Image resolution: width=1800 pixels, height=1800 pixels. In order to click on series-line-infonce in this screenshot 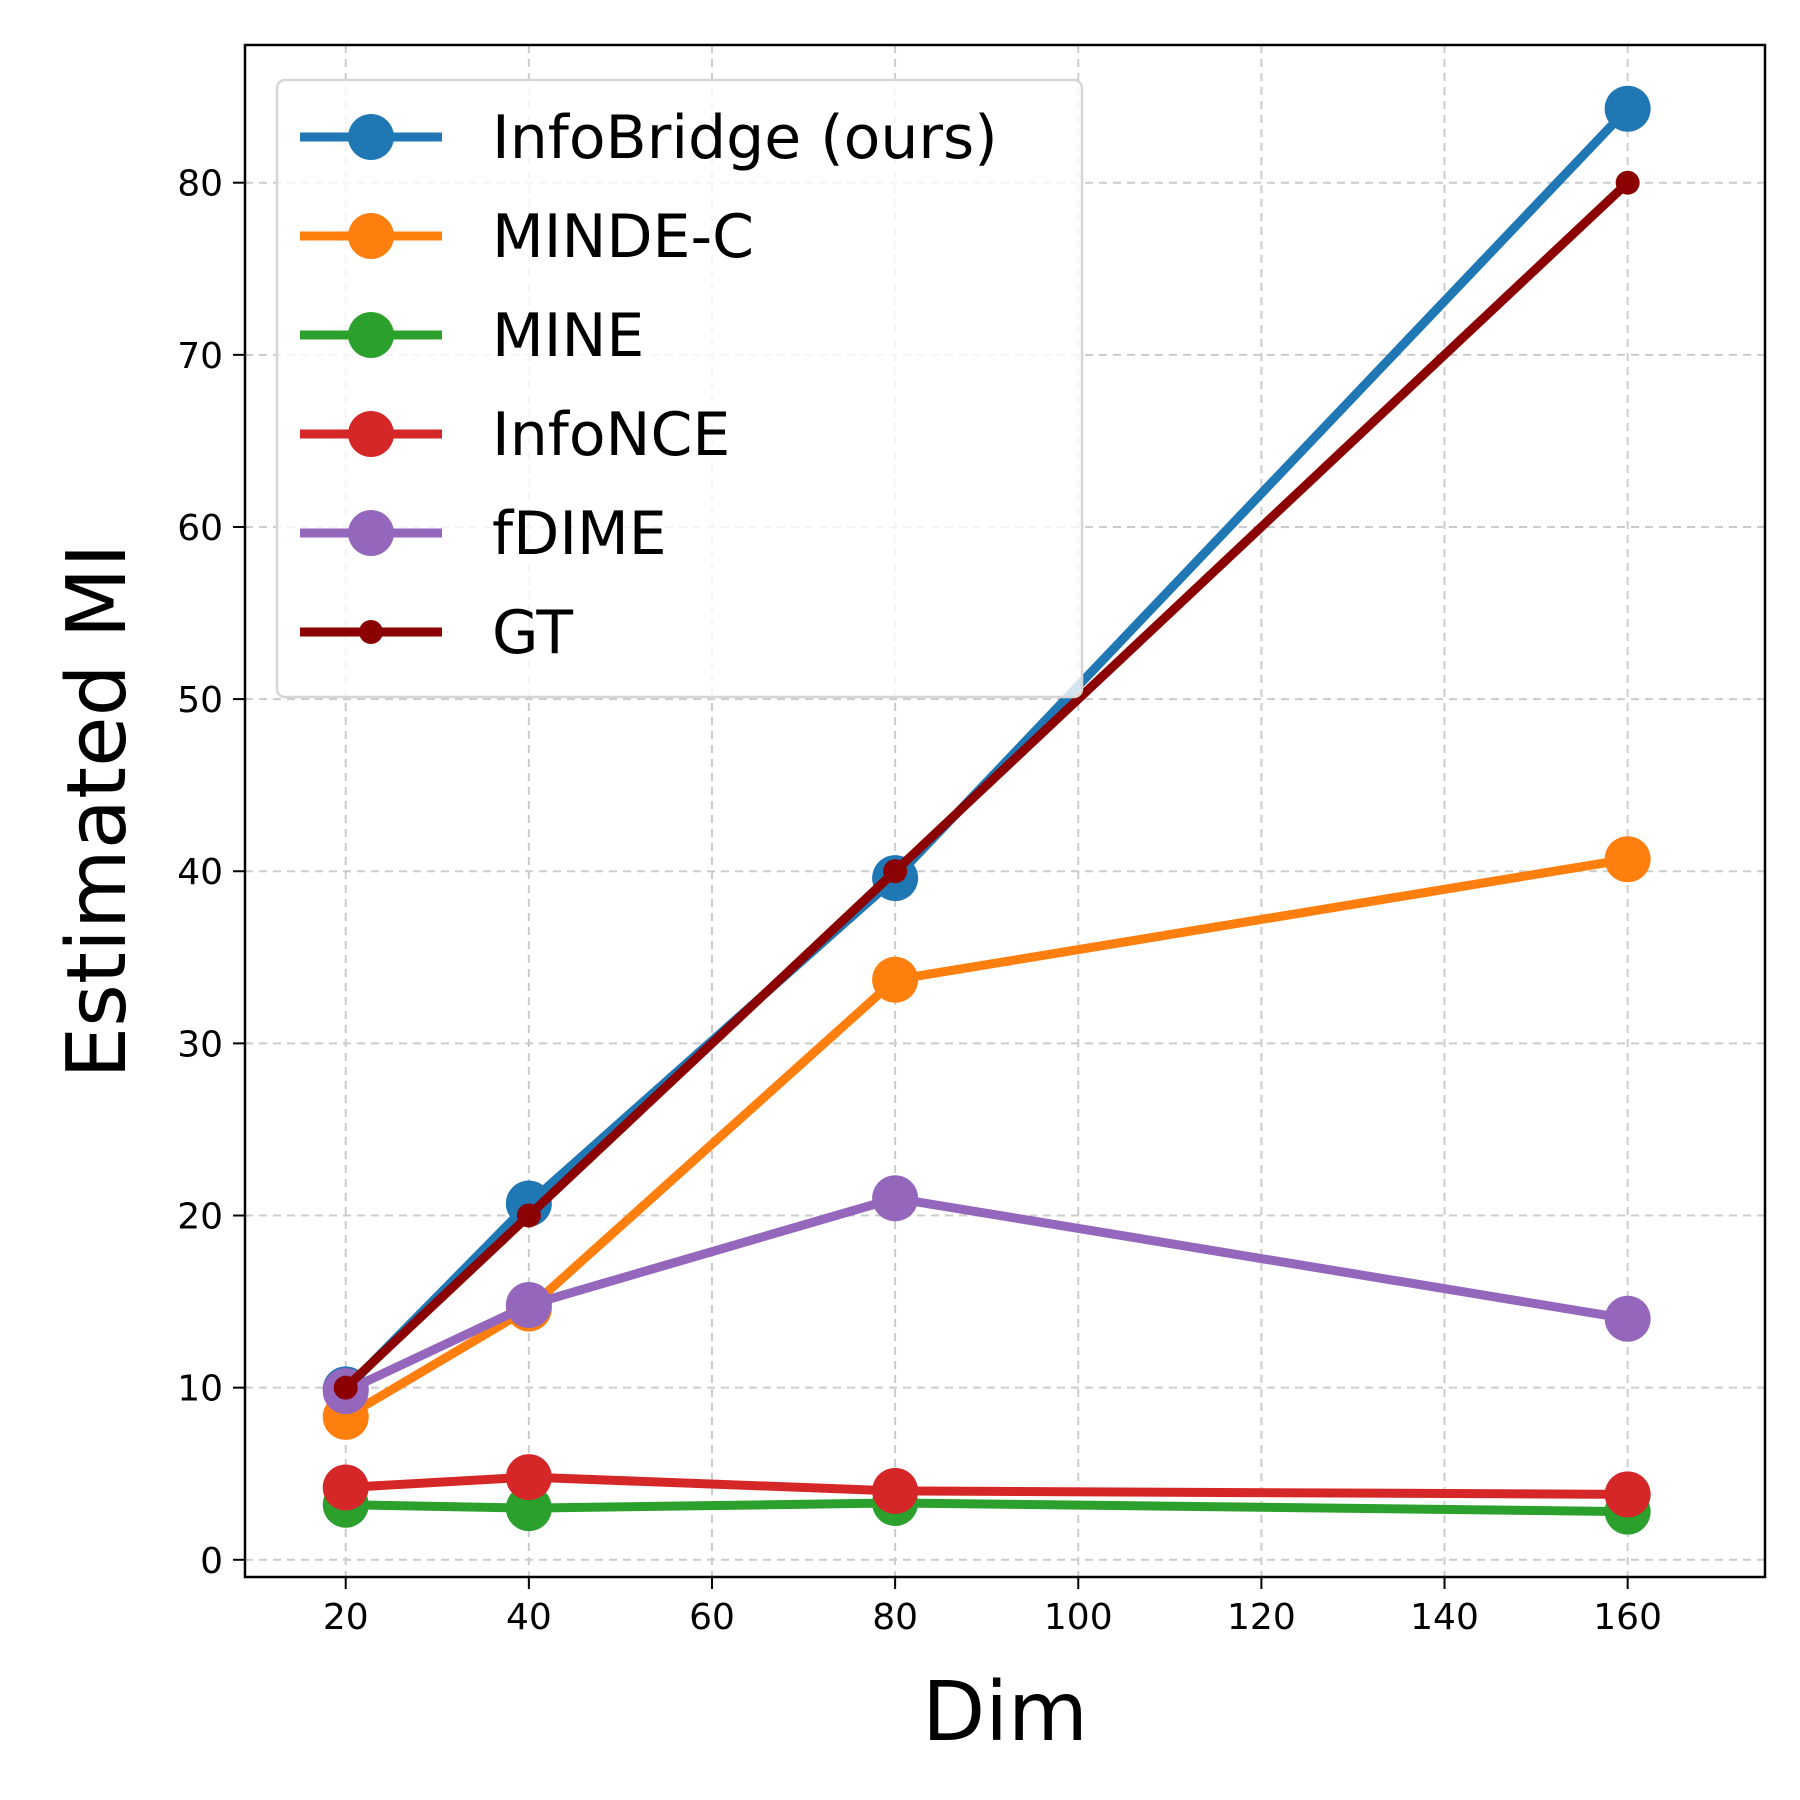, I will do `click(987, 1485)`.